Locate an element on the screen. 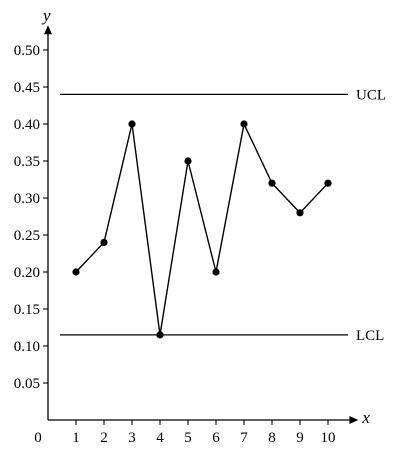 The image size is (400, 475). y-tick-label: 0.20 is located at coordinates (27, 273).